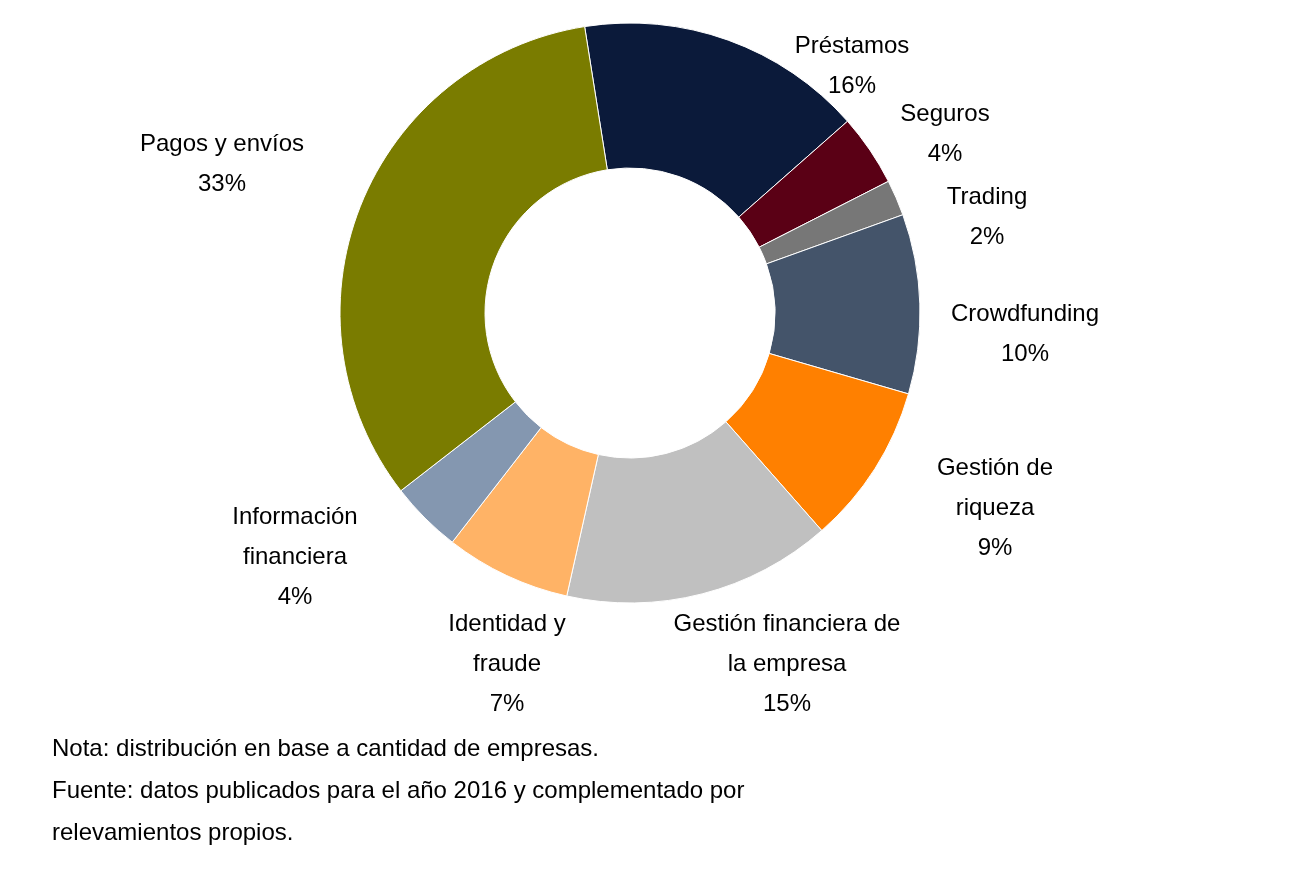 The width and height of the screenshot is (1299, 886). I want to click on data-label: 2%, so click(987, 235).